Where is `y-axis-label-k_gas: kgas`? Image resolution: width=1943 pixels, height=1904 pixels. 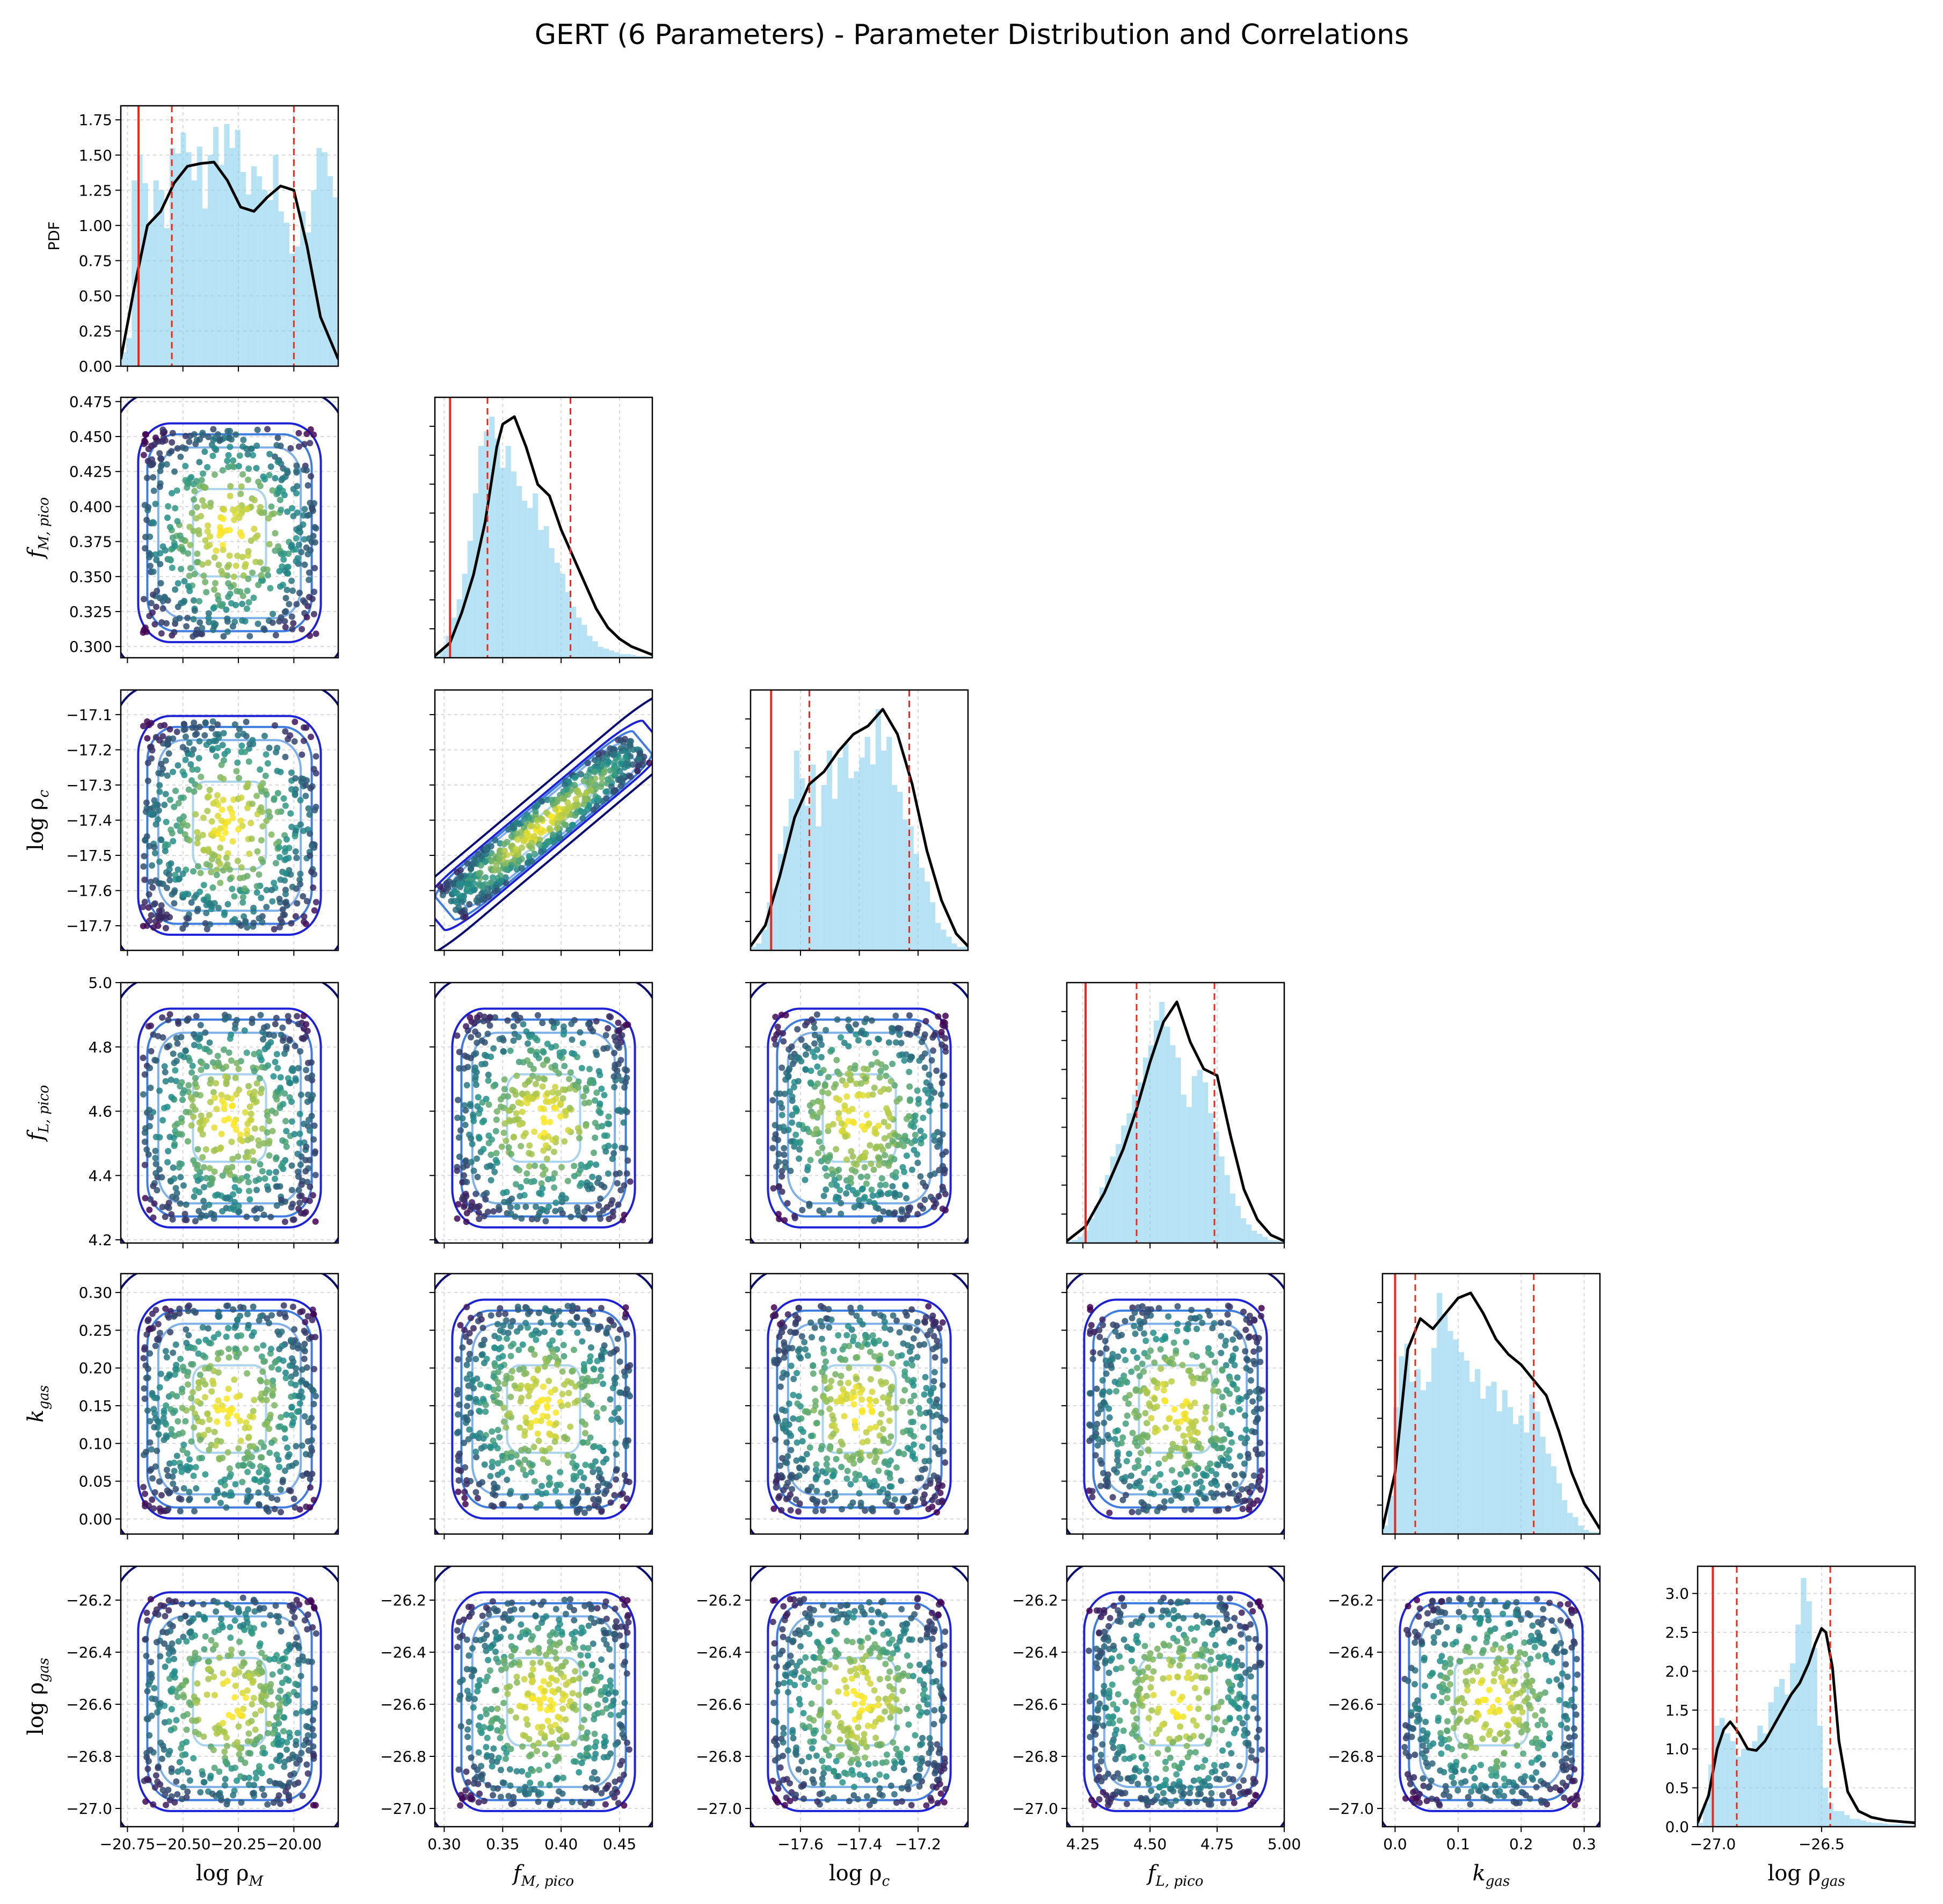 y-axis-label-k_gas: kgas is located at coordinates (38, 1404).